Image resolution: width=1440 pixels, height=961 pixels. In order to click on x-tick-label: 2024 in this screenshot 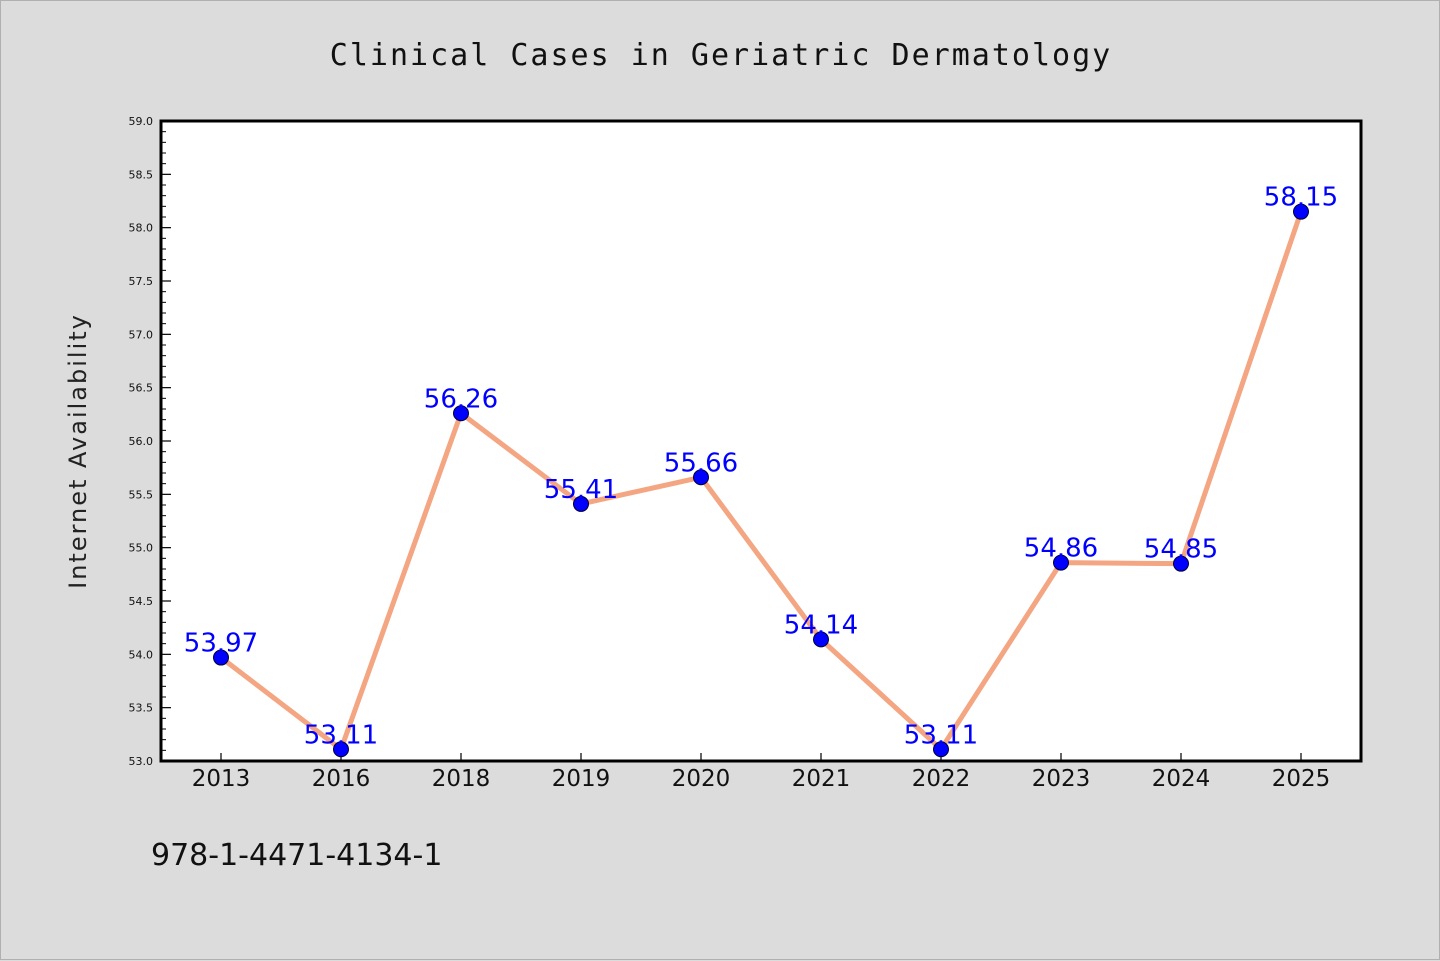, I will do `click(1181, 779)`.